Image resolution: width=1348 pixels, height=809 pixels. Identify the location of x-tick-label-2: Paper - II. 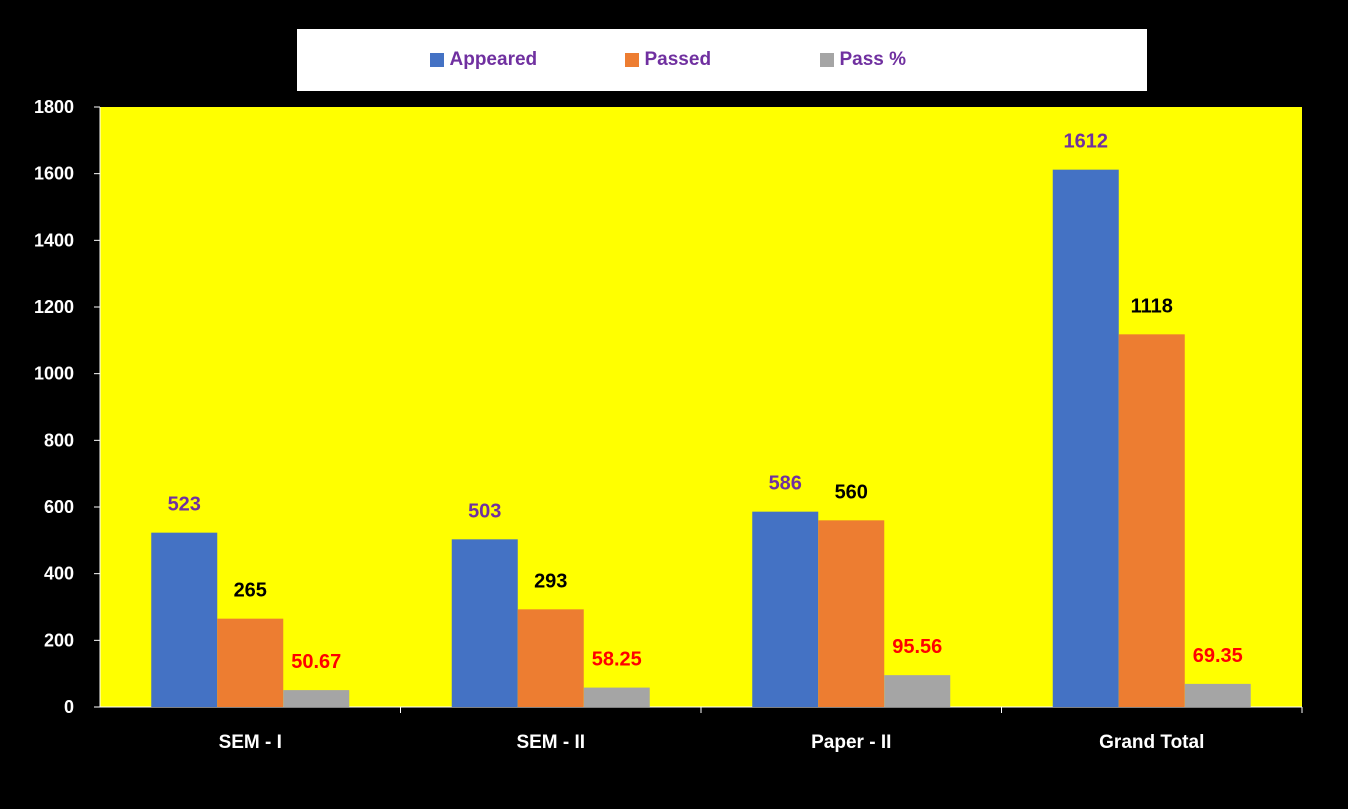
(851, 742).